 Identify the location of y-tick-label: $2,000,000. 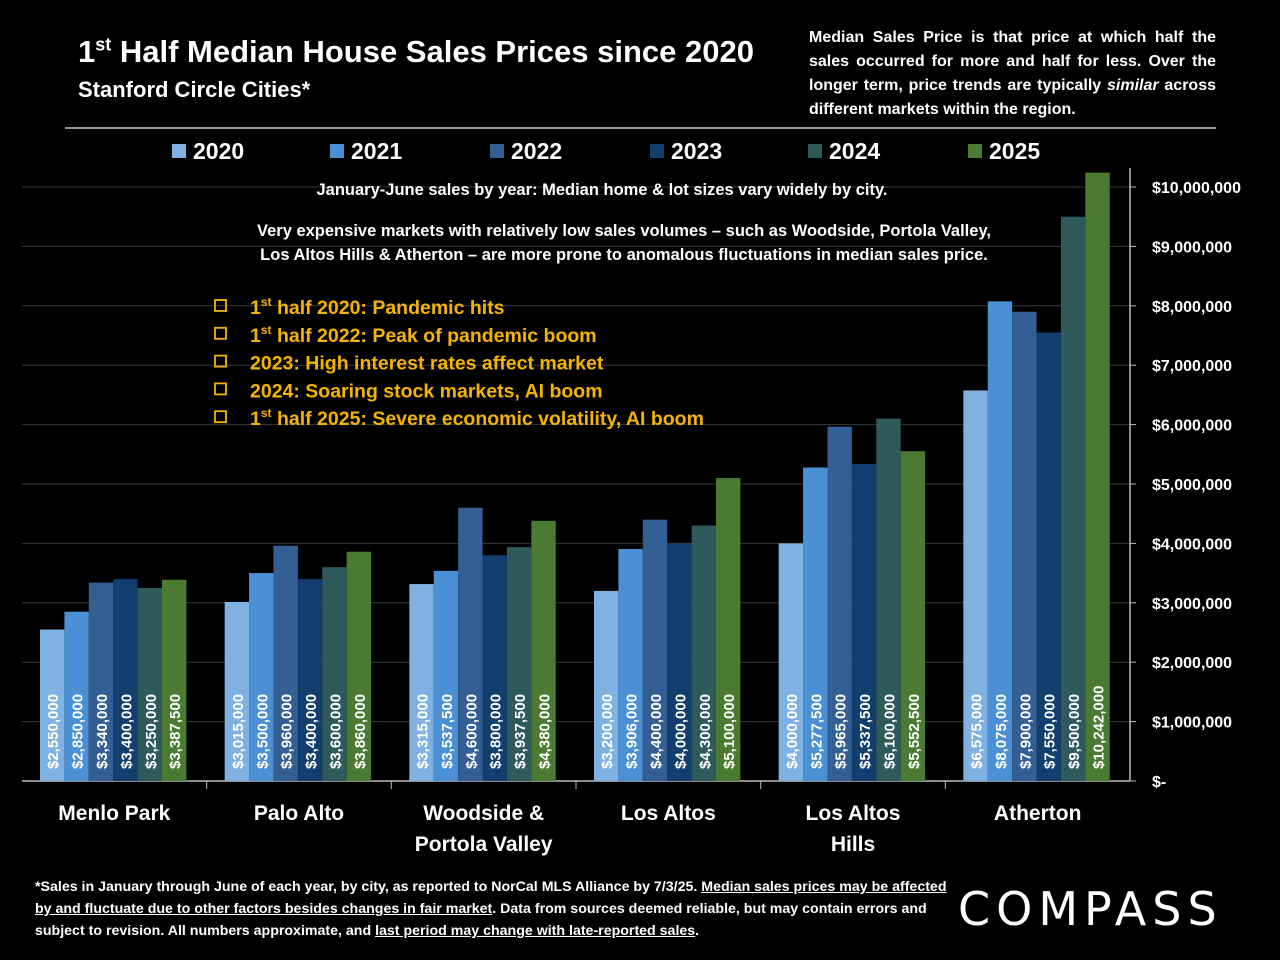
(1192, 663).